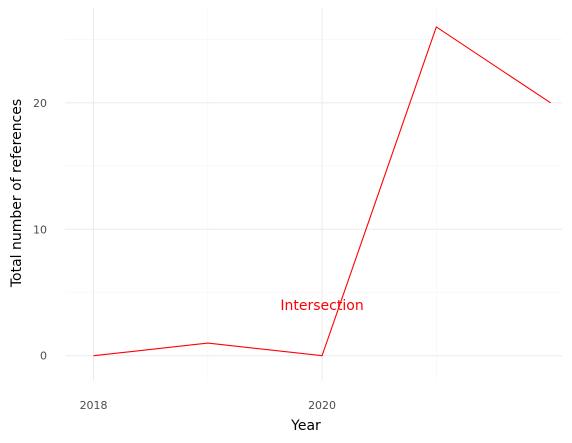 The image size is (572, 443). What do you see at coordinates (94, 405) in the screenshot?
I see `x-tick-label-2018: 2018` at bounding box center [94, 405].